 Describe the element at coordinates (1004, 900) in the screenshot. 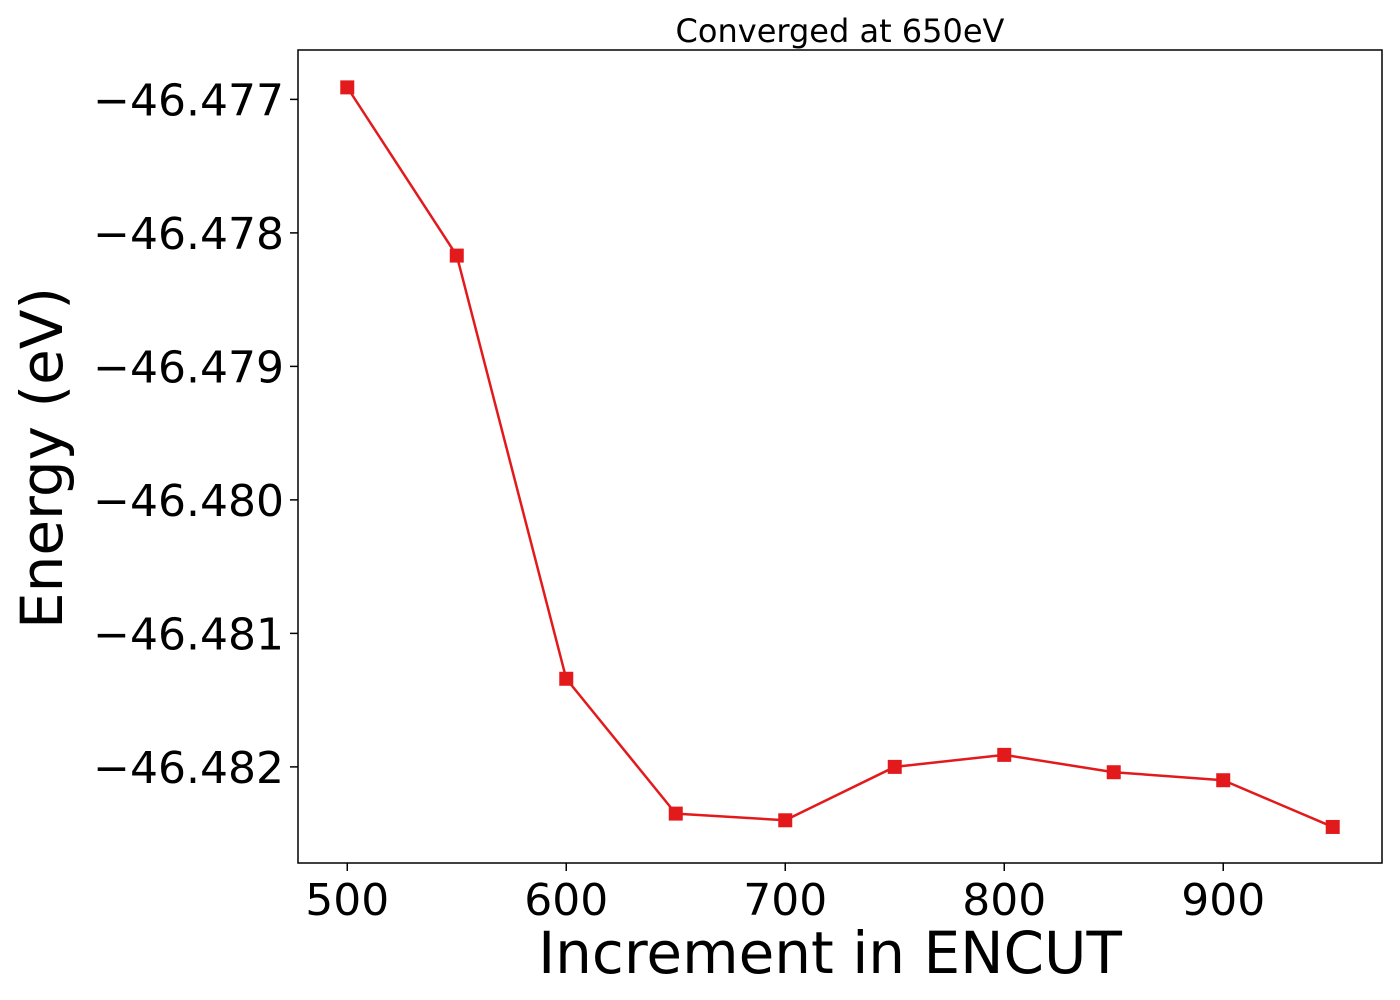

I see `x-tick-label: 800` at that location.